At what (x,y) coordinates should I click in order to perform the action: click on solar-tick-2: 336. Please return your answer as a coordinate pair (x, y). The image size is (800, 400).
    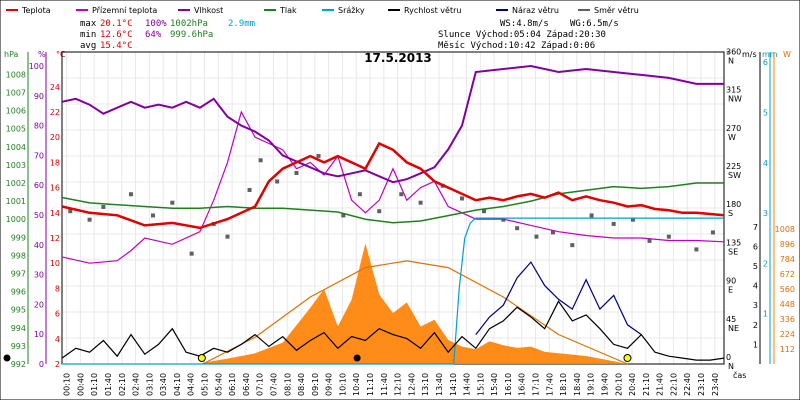
    Looking at the image, I should click on (787, 319).